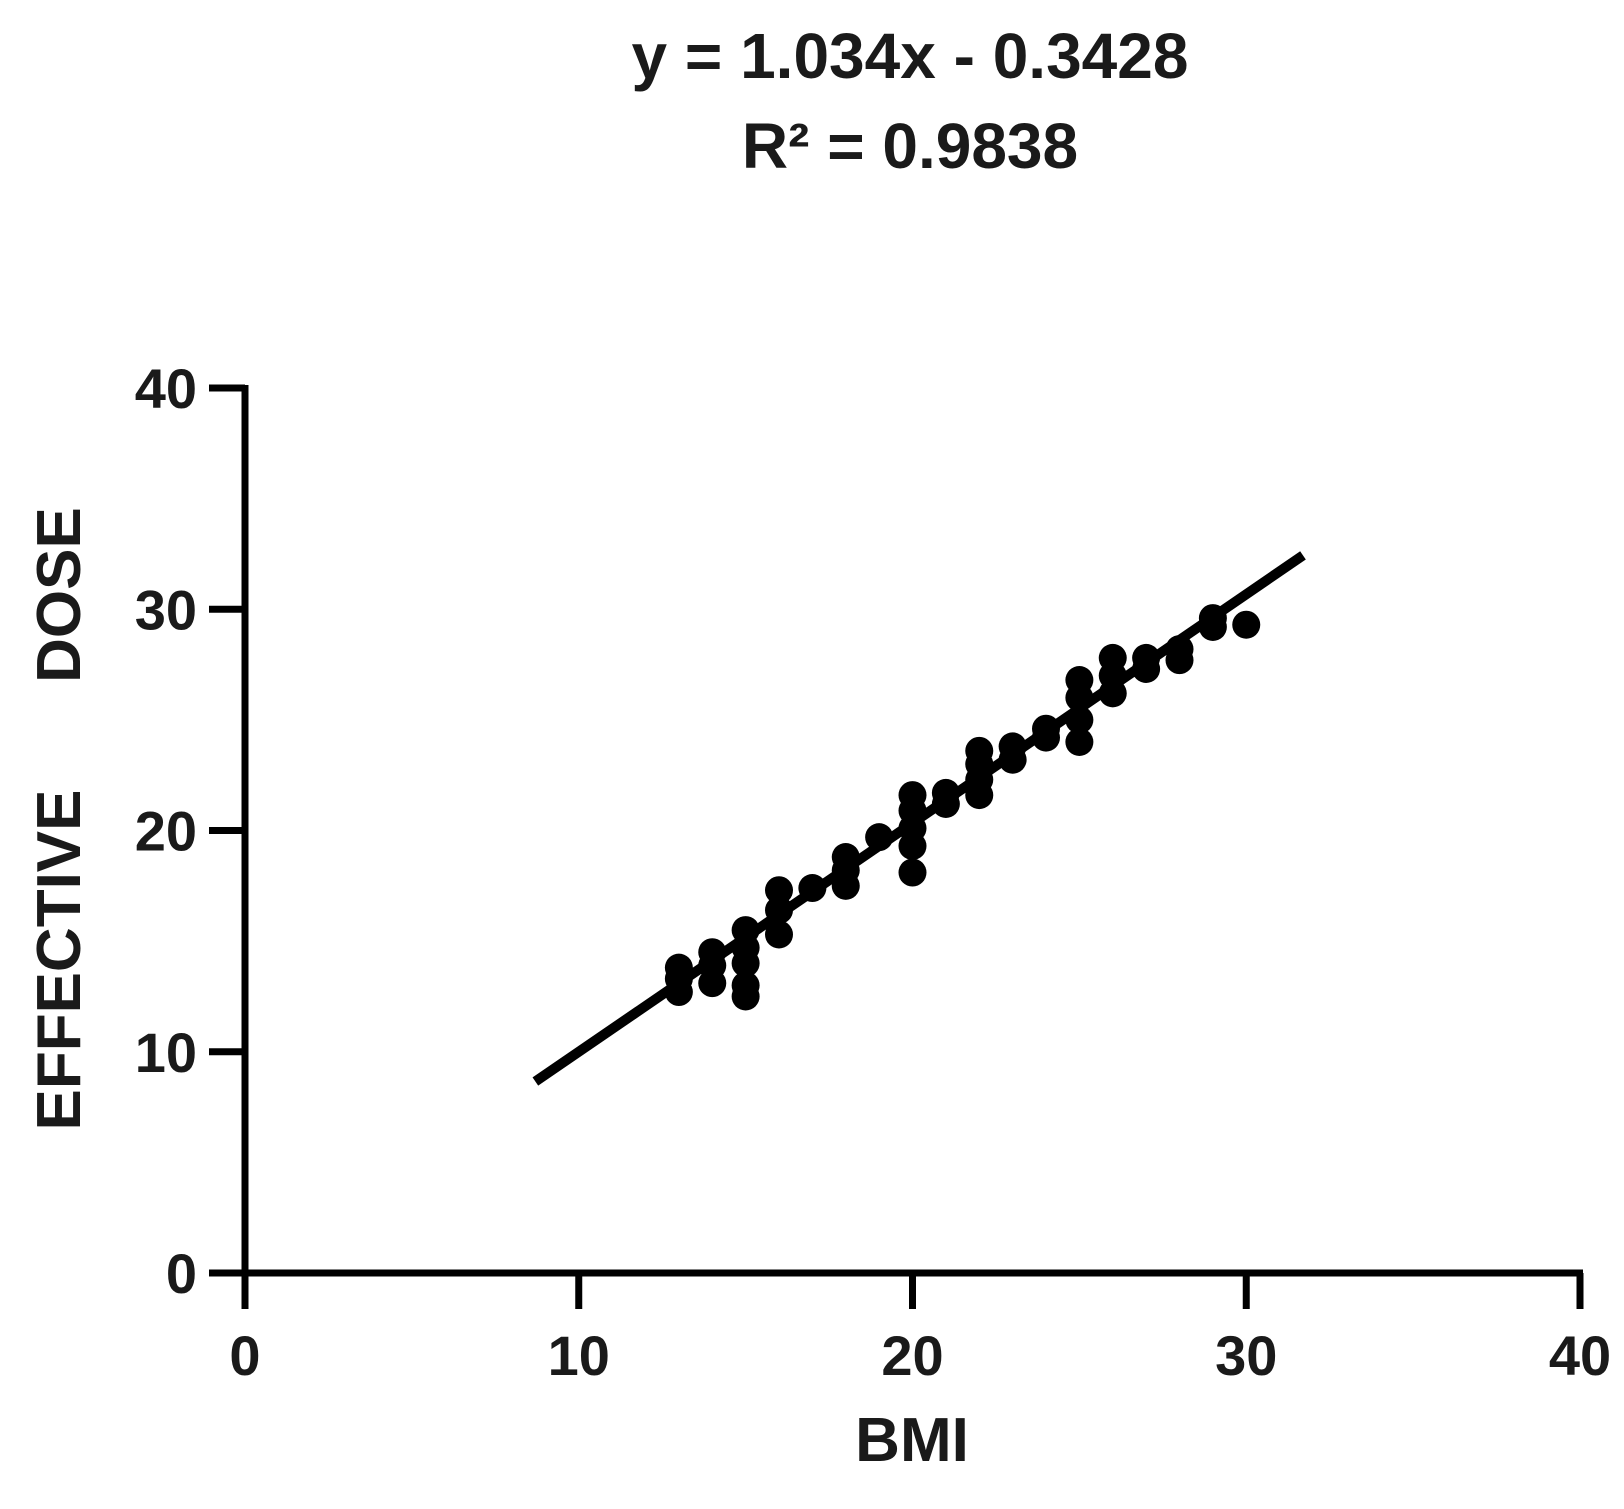 This screenshot has width=1624, height=1509. I want to click on y-axis-label-word-2: DOSE, so click(59, 595).